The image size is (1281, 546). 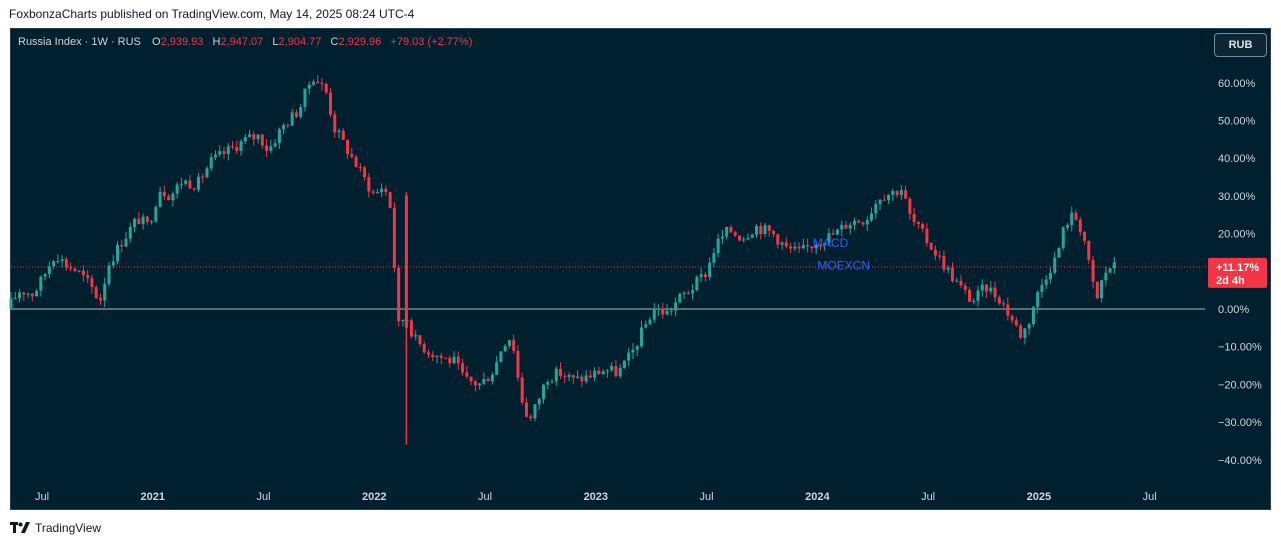 What do you see at coordinates (1237, 197) in the screenshot?
I see `y-tick-label: 30.00%` at bounding box center [1237, 197].